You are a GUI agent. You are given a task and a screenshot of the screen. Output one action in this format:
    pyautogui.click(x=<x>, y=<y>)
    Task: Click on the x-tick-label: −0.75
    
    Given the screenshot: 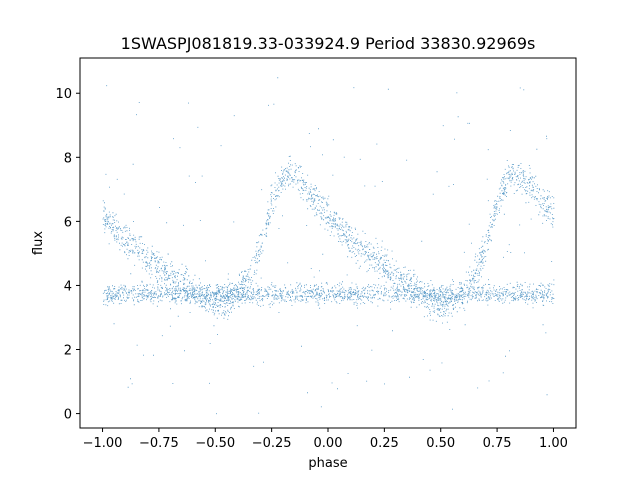 What is the action you would take?
    pyautogui.click(x=159, y=443)
    